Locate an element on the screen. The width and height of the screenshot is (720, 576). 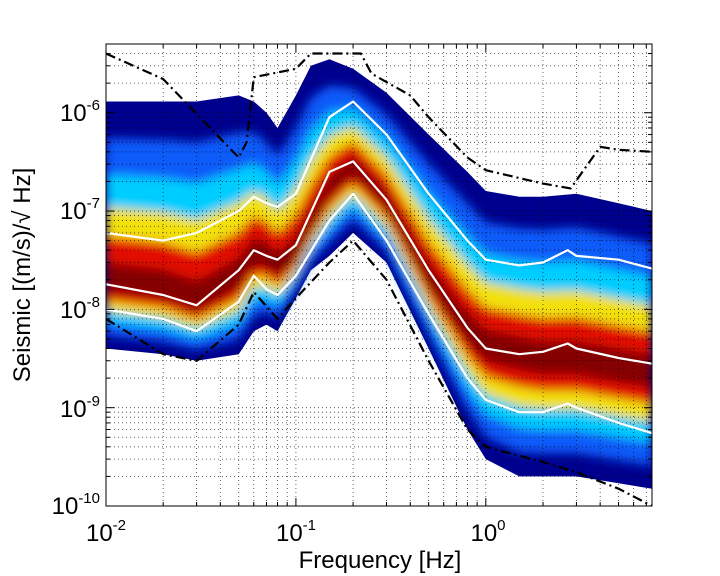
y-tick-label: 10⁻⁸ is located at coordinates (80, 309).